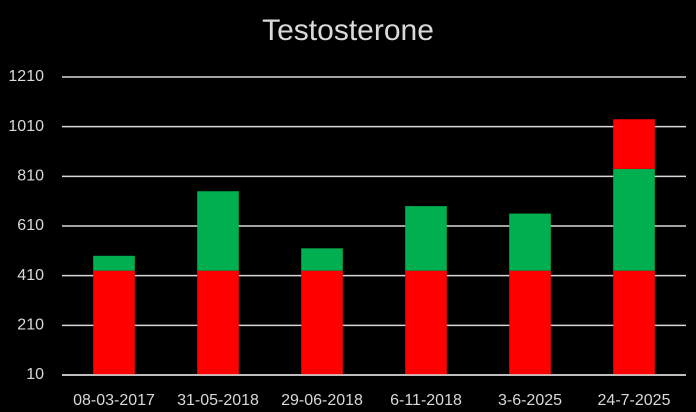 Image resolution: width=696 pixels, height=412 pixels. What do you see at coordinates (26, 76) in the screenshot?
I see `y-tick-label: 1210` at bounding box center [26, 76].